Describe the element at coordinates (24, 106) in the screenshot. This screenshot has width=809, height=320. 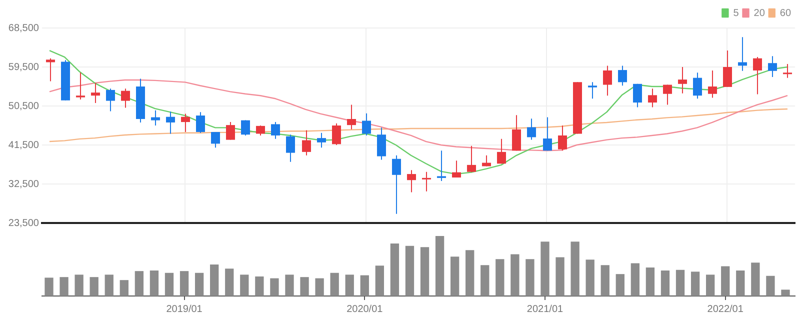
I see `y-tick-label: 50,500` at that location.